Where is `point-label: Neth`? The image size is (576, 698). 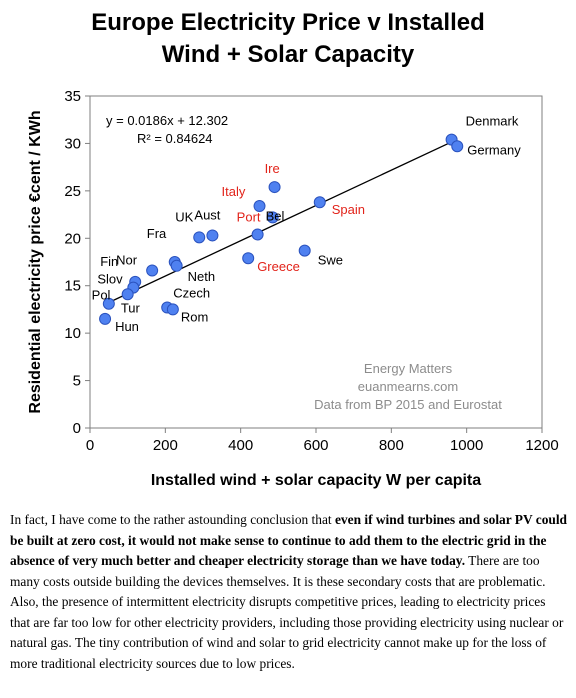 point-label: Neth is located at coordinates (201, 276).